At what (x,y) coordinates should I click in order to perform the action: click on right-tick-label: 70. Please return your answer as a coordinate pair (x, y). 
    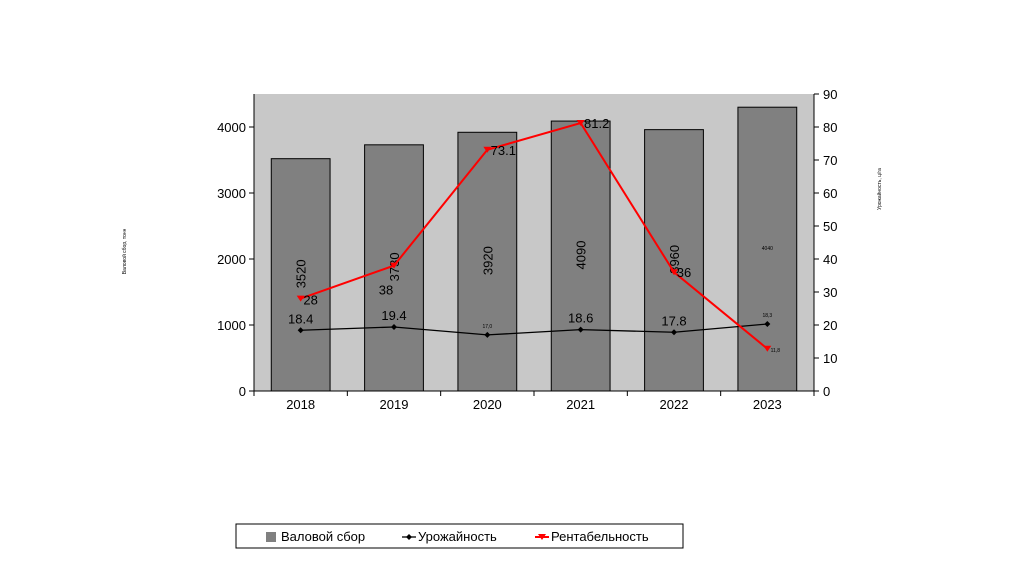
    Looking at the image, I should click on (830, 160).